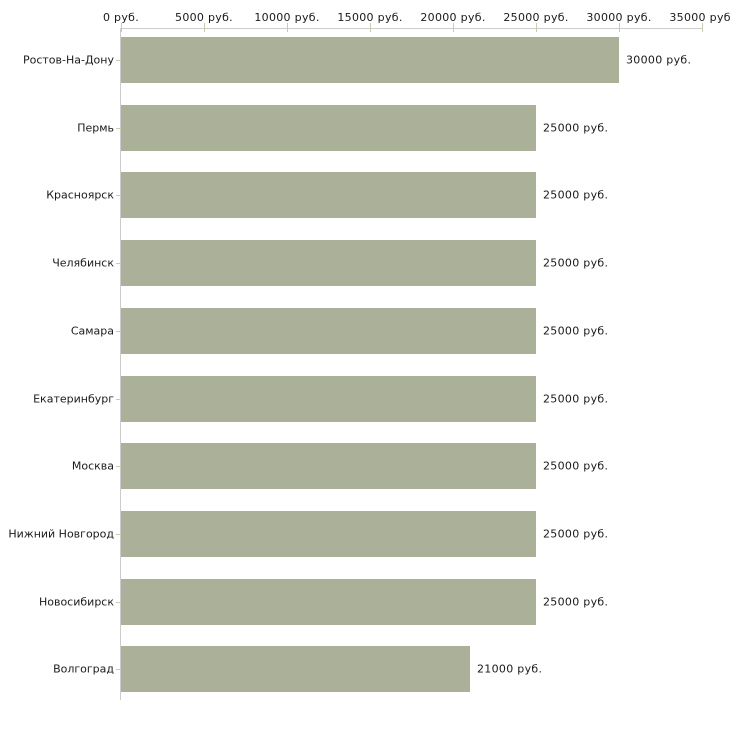 This screenshot has height=730, width=730. Describe the element at coordinates (120, 364) in the screenshot. I see `y-axis-line` at that location.